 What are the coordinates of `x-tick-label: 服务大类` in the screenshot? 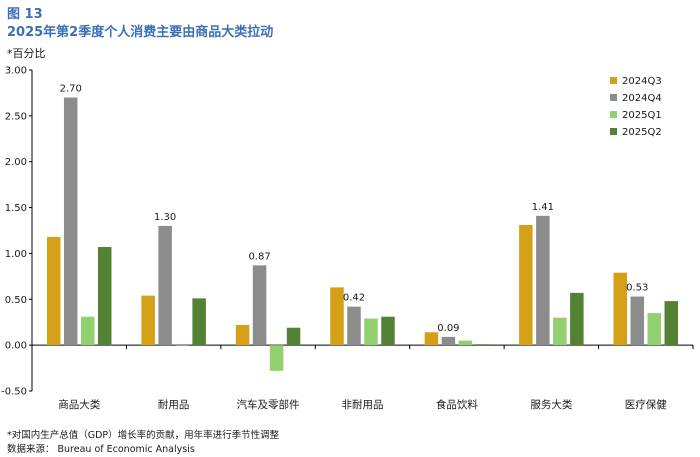 It's located at (551, 404).